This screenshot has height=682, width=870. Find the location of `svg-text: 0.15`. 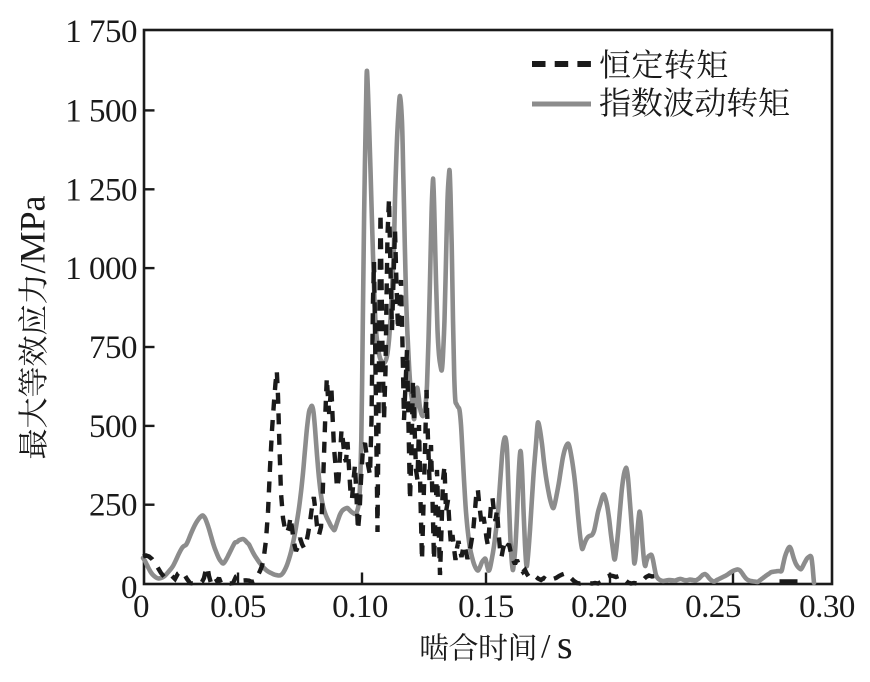

svg-text: 0.15 is located at coordinates (486, 607).